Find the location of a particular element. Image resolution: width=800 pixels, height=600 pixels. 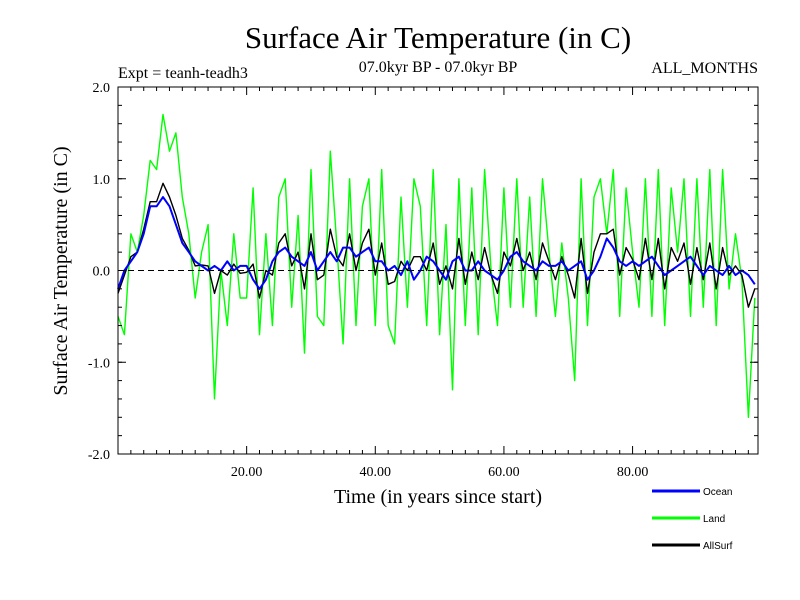

x-tick-label: 80.00 is located at coordinates (633, 472).